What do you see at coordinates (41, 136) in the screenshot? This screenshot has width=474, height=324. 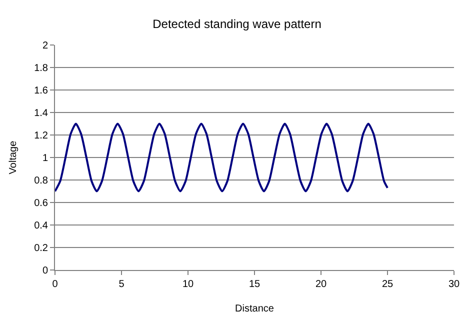 I see `y-tick-label: 1.2` at bounding box center [41, 136].